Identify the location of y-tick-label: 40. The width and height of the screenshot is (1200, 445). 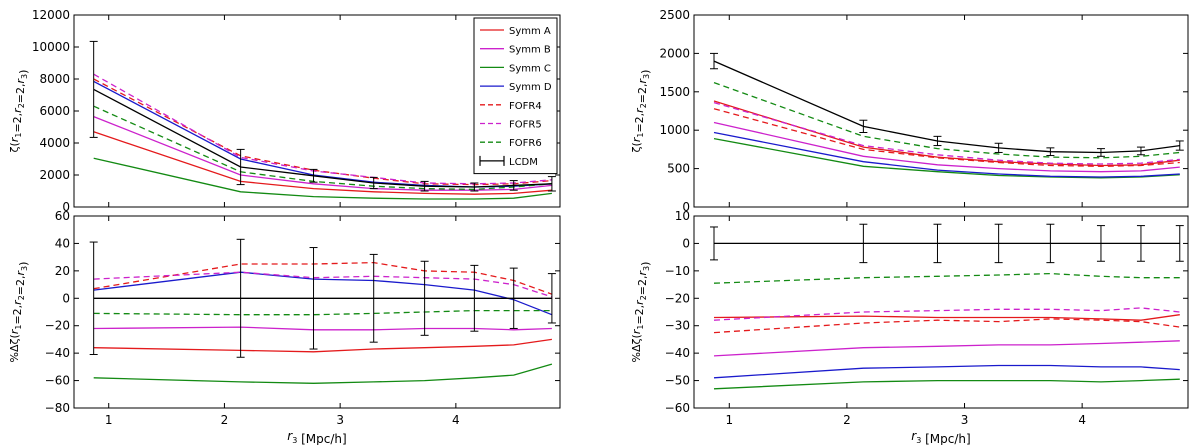
(62, 243).